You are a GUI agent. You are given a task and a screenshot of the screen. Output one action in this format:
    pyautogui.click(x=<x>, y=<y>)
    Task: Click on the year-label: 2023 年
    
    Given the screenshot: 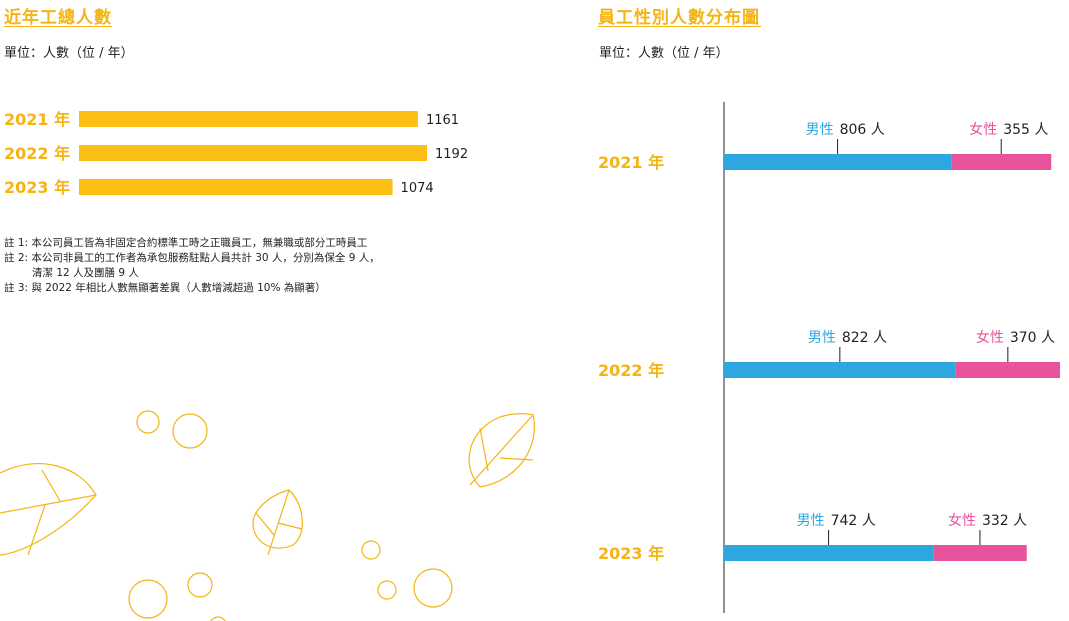 What is the action you would take?
    pyautogui.click(x=37, y=187)
    